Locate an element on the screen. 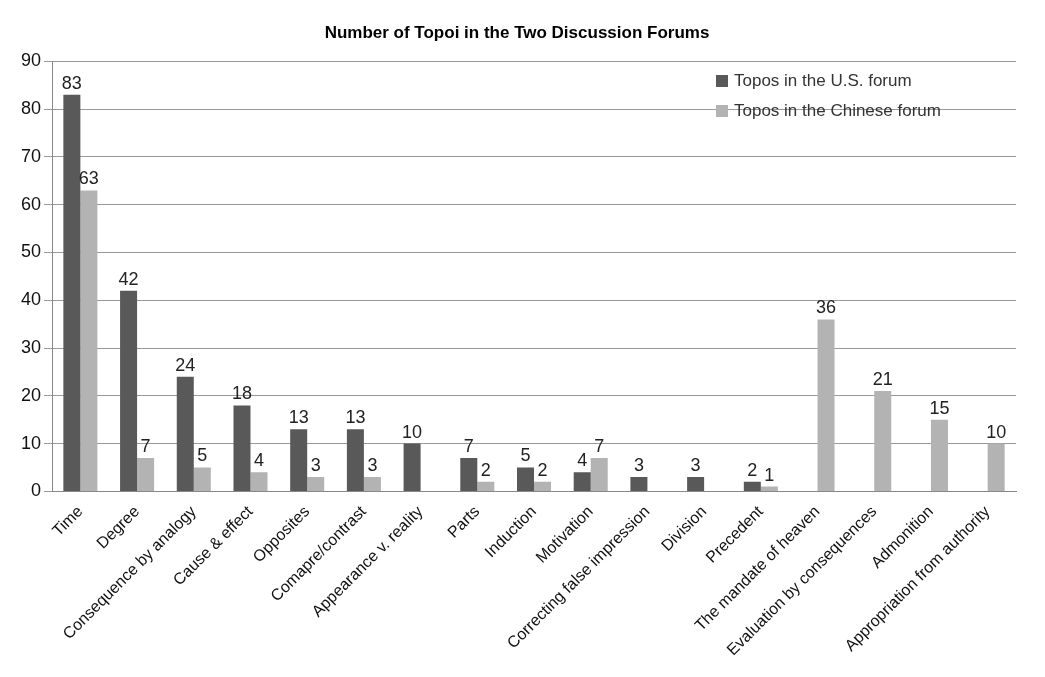  y-tick-label: 50 is located at coordinates (31, 251).